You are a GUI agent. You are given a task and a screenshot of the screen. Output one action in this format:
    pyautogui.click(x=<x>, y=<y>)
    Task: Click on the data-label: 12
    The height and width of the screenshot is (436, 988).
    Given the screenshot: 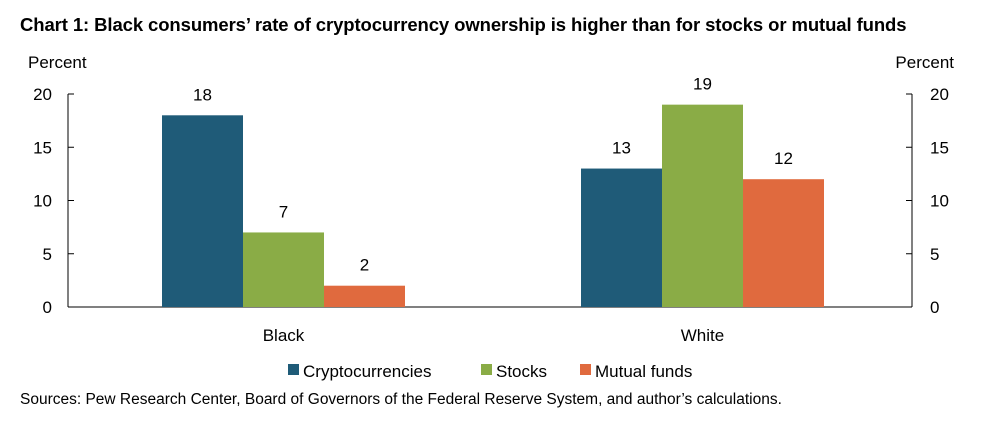 What is the action you would take?
    pyautogui.click(x=783, y=158)
    